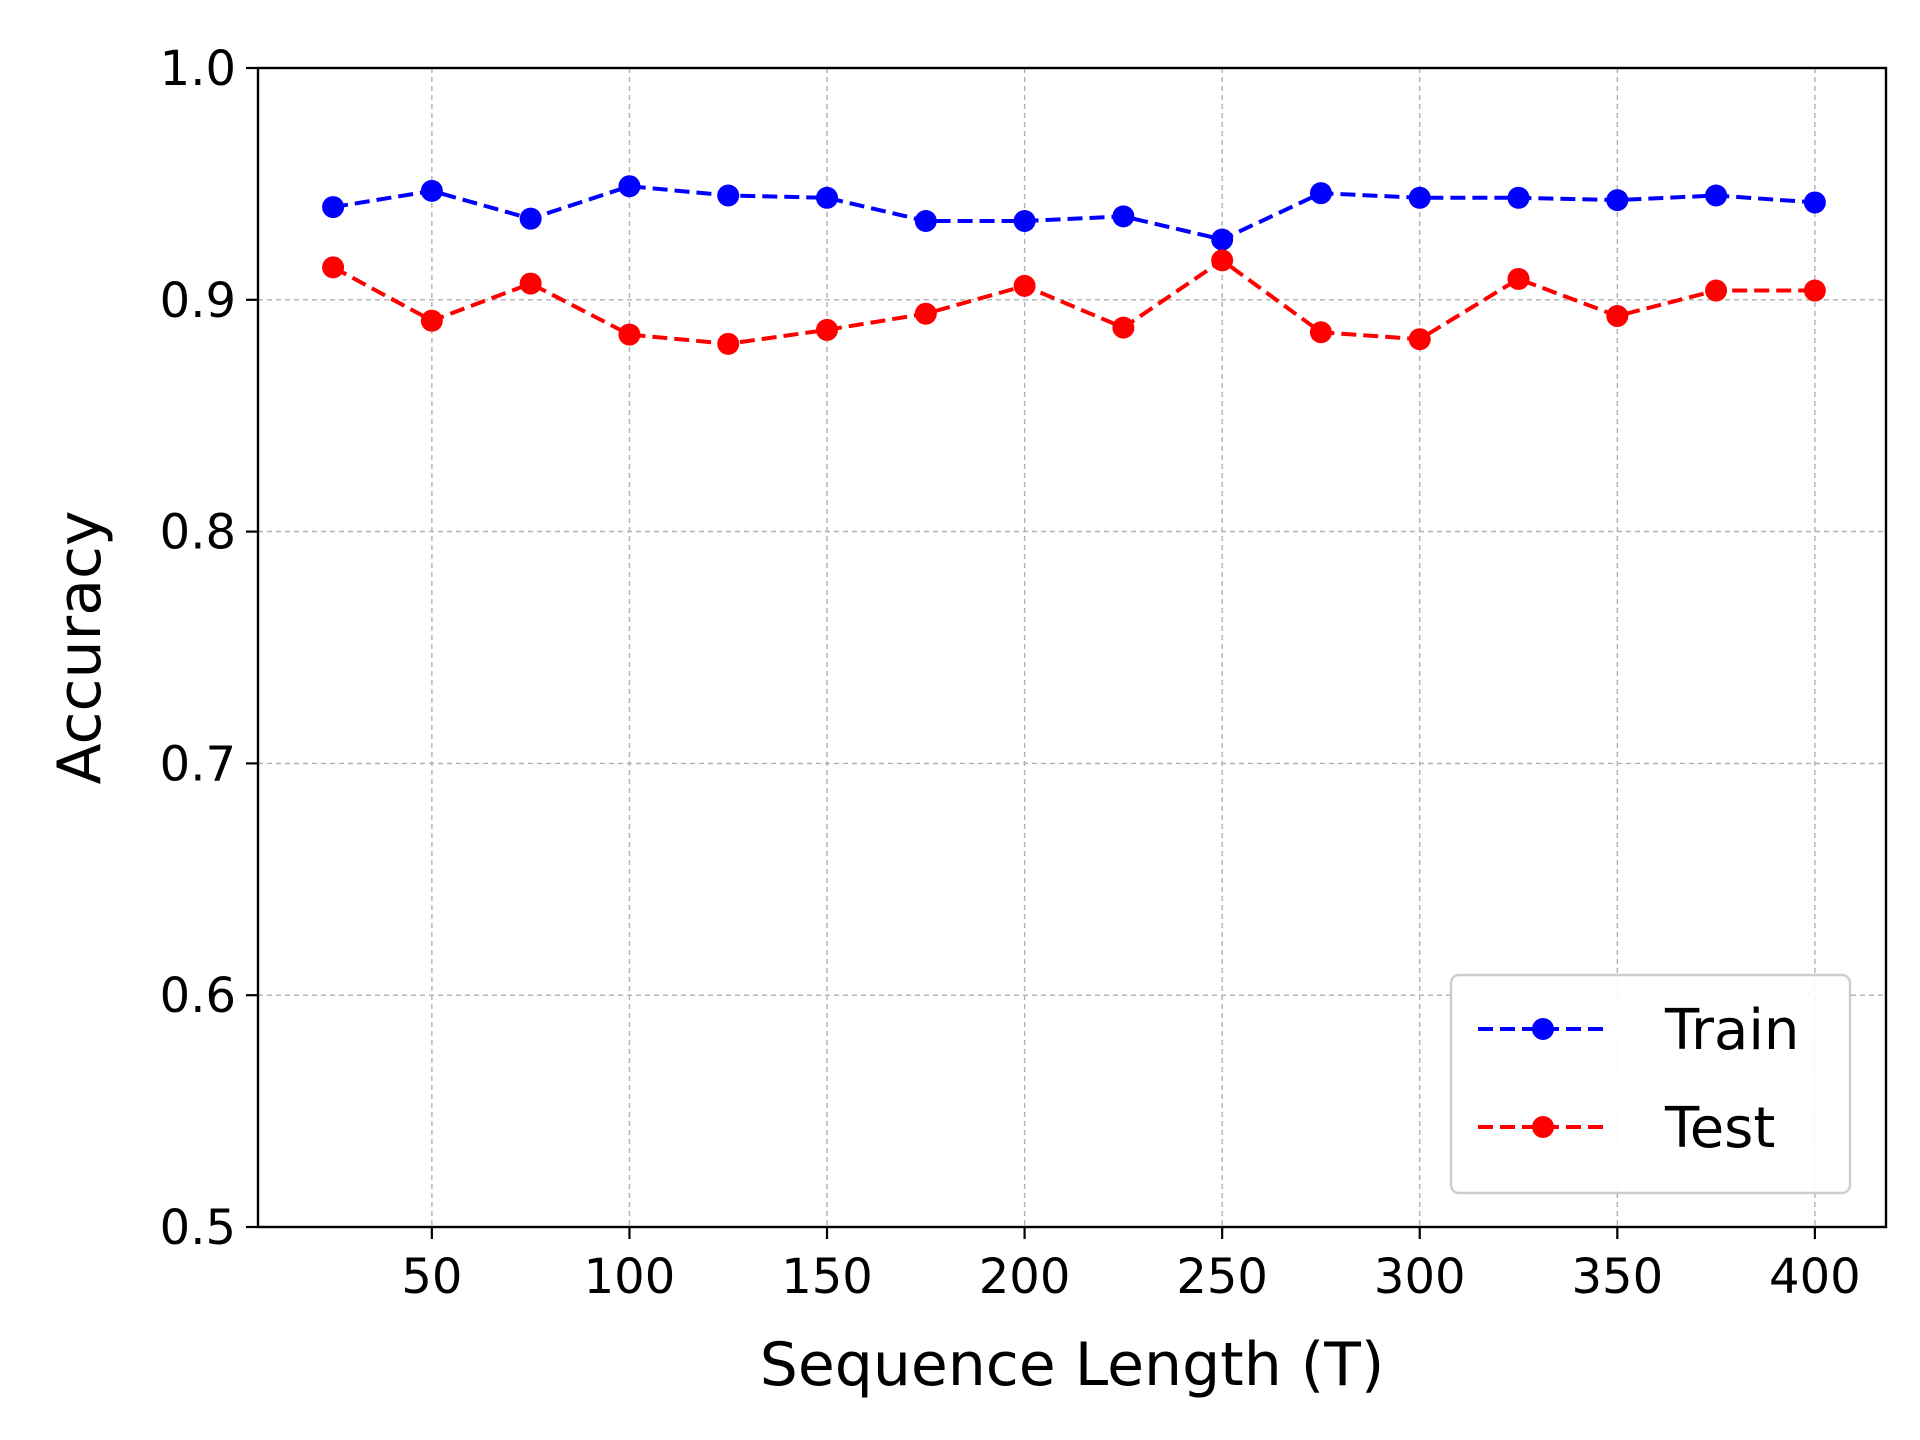  I want to click on legend-item-test: Test, so click(1626, 1128).